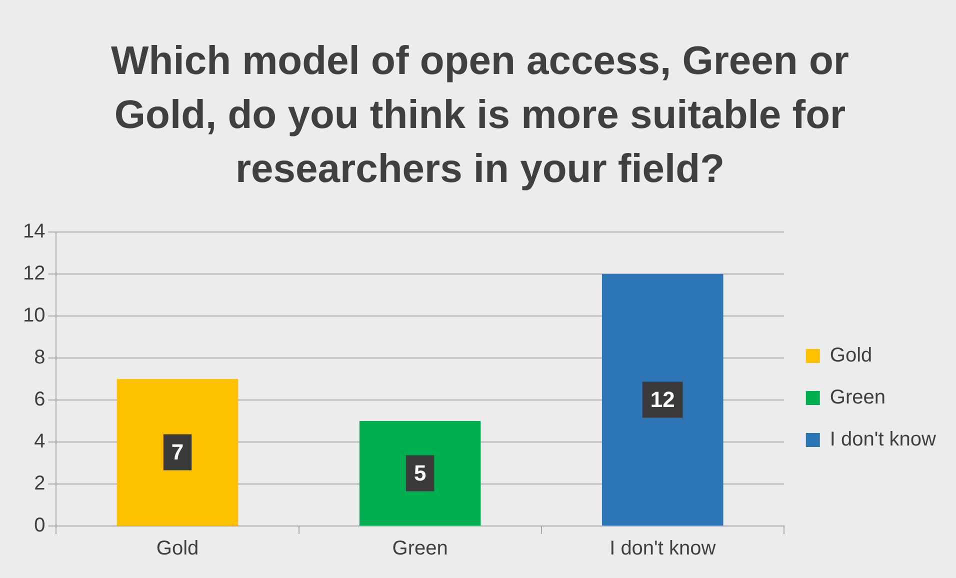  I want to click on y-tick-label: 8, so click(40, 357).